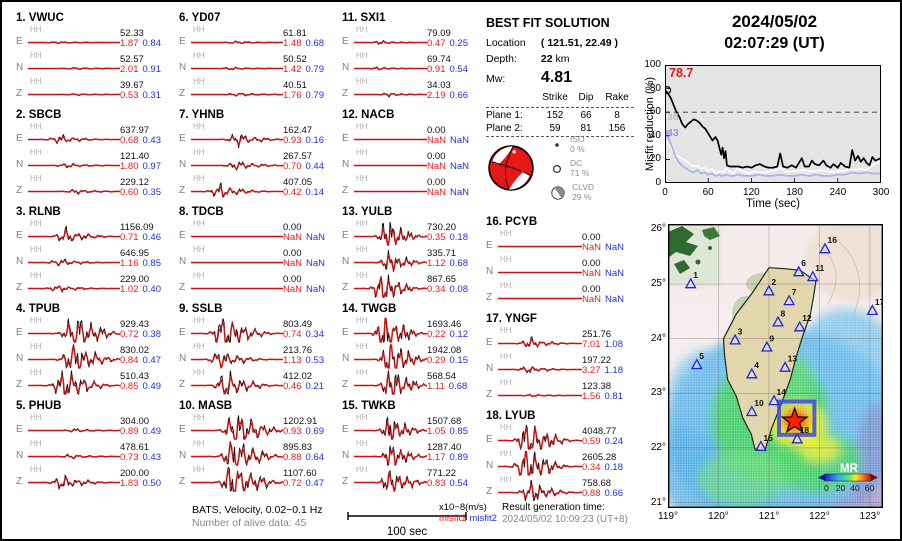 The image size is (902, 541). I want to click on misfit2-value: 0.79, so click(315, 95).